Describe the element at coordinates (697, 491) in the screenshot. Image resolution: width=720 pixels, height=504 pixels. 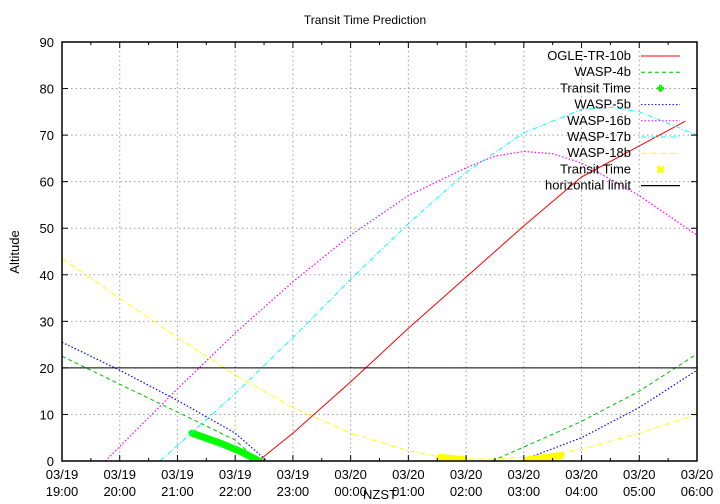
I see `x-tick-time: 06:00` at that location.